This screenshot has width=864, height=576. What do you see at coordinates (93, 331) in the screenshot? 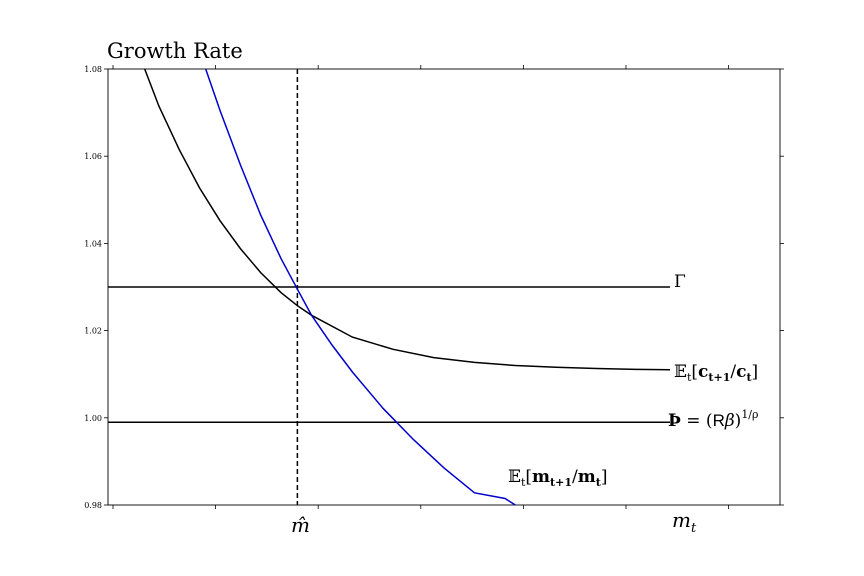
I see `y-tick-label: 1.02` at bounding box center [93, 331].